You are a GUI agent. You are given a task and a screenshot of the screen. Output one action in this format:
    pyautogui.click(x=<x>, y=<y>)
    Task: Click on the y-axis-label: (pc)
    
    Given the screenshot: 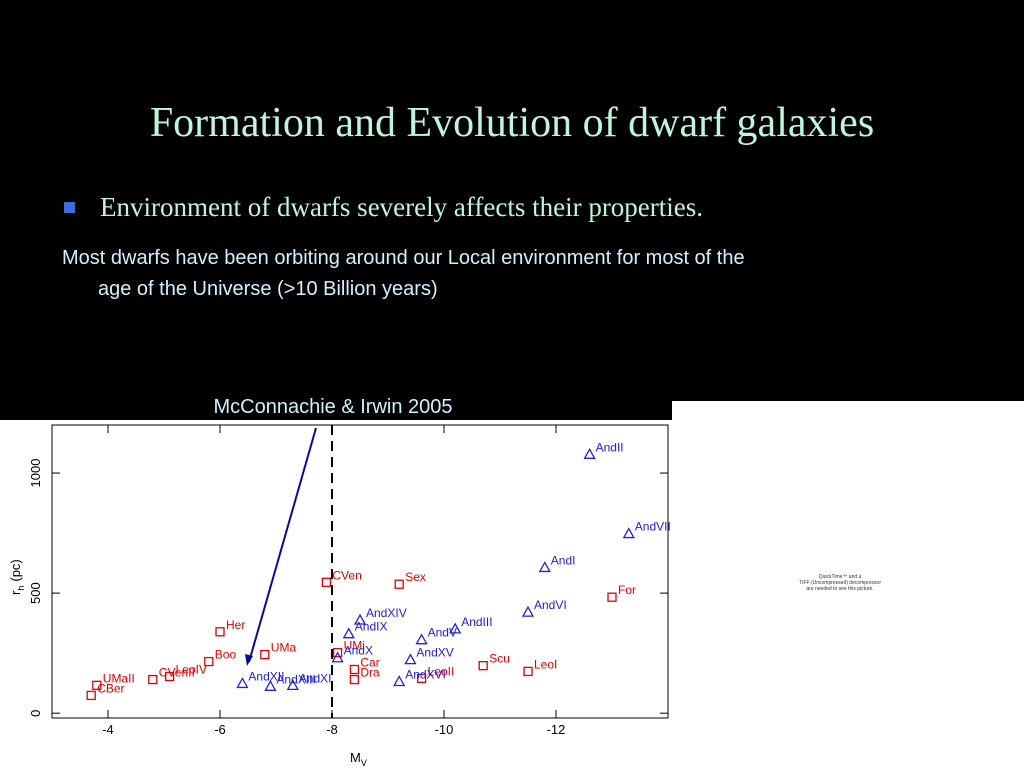 What is the action you would take?
    pyautogui.click(x=15, y=570)
    